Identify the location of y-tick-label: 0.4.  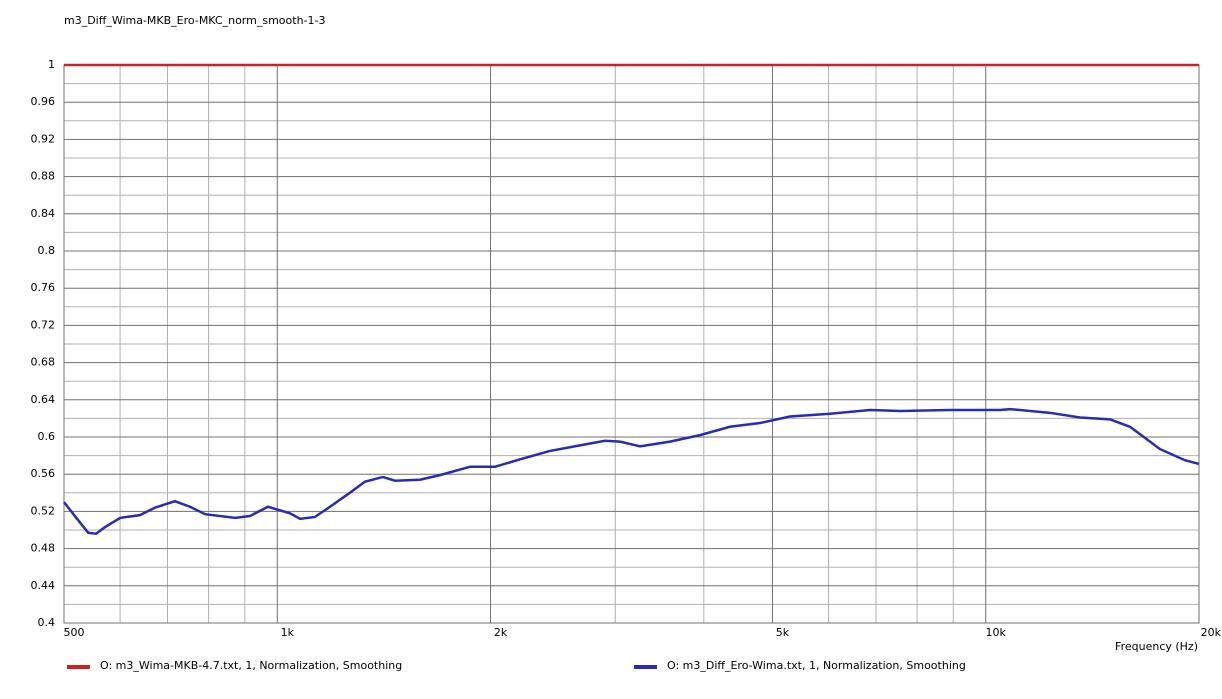
(47, 622).